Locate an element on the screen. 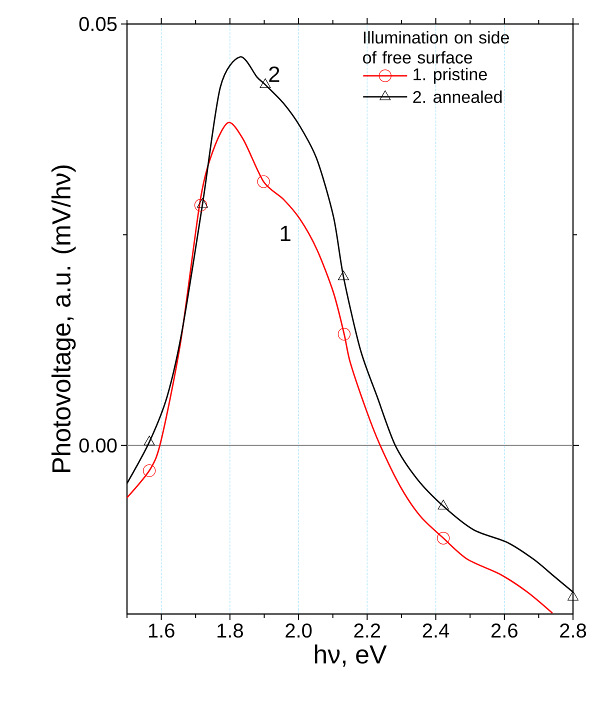 Image resolution: width=590 pixels, height=701 pixels. x-tick-label: 2.4 is located at coordinates (436, 631).